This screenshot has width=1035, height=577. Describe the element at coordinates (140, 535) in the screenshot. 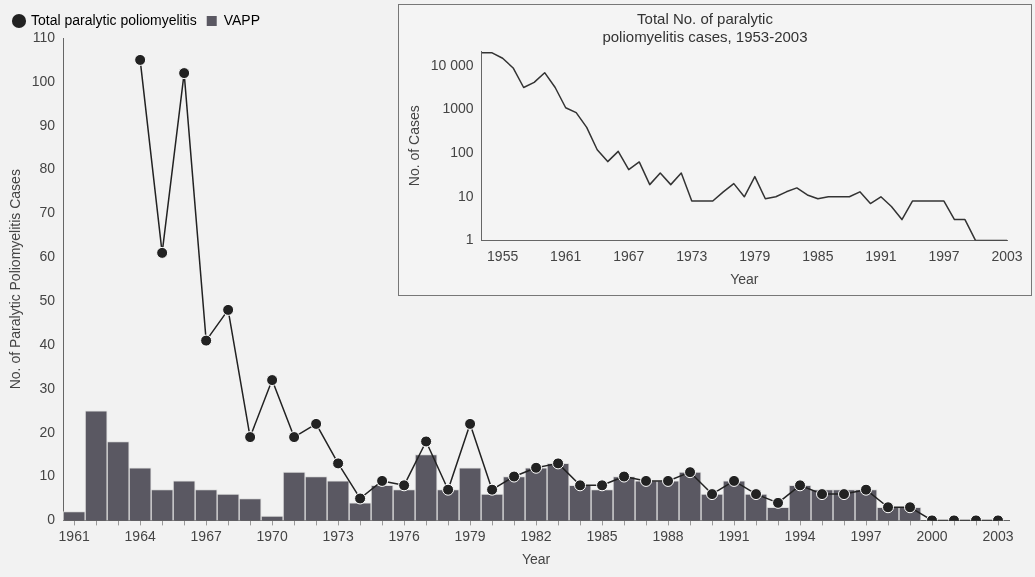

I see `x-tick-label: 1964` at that location.